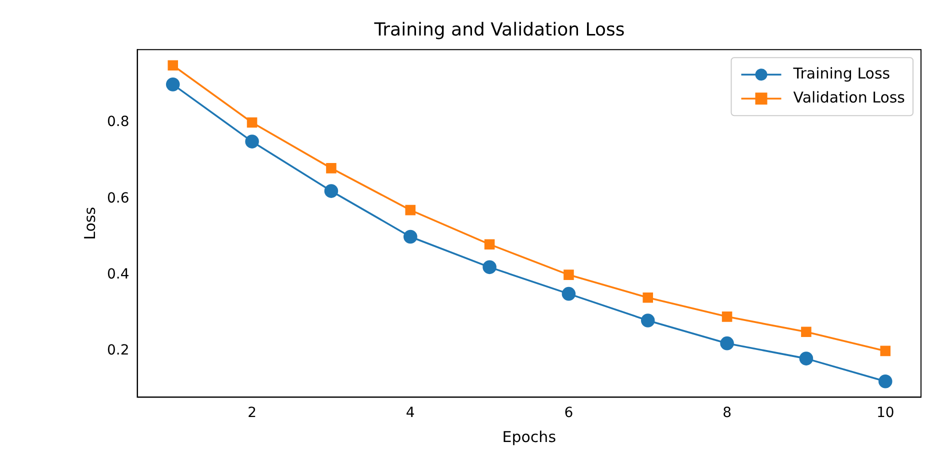 This screenshot has height=463, width=949. I want to click on legend-label: Validation Loss, so click(849, 97).